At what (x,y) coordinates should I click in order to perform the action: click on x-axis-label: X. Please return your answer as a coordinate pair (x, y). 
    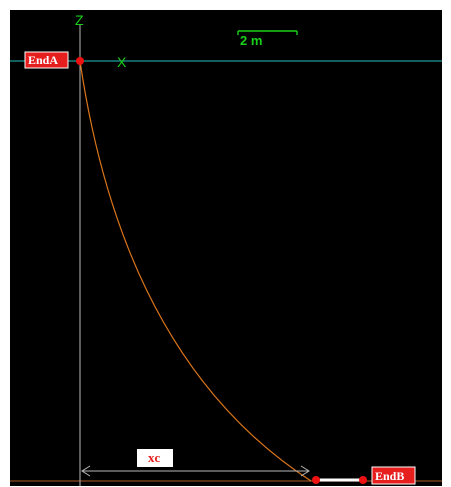
    Looking at the image, I should click on (122, 62).